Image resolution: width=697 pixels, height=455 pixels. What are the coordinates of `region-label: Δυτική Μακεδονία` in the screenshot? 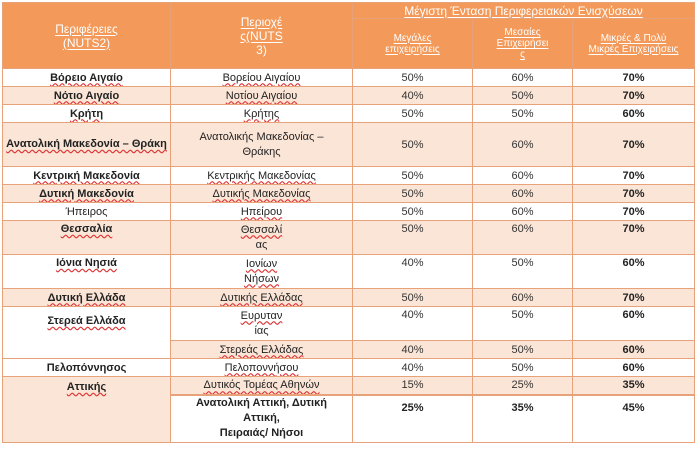 It's located at (86, 193).